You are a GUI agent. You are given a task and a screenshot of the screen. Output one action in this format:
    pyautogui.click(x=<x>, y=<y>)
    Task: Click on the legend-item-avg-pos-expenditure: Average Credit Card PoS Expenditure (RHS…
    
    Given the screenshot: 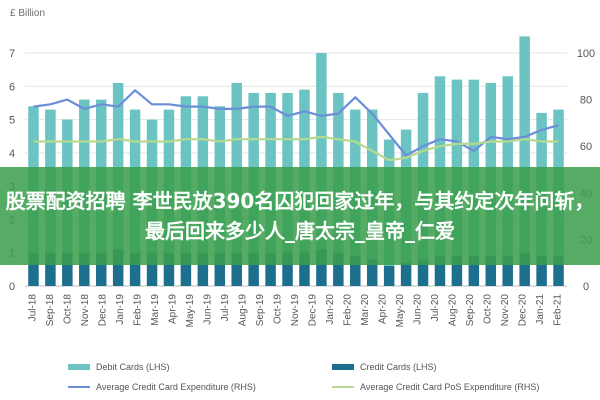 What is the action you would take?
    pyautogui.click(x=435, y=387)
    